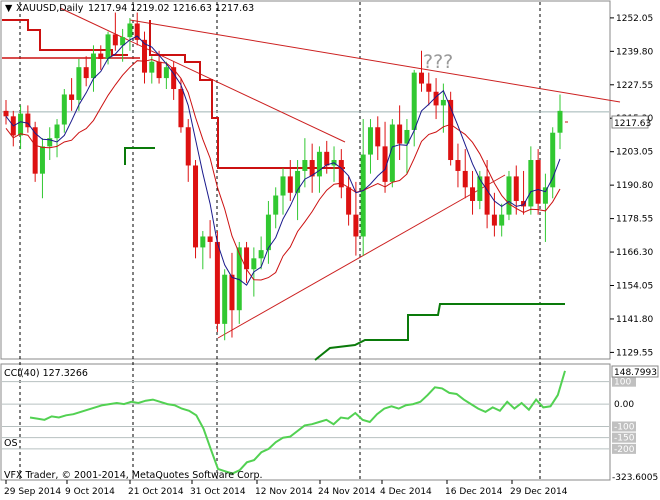  I want to click on price-tick-label-9: 1141.80, so click(634, 320).